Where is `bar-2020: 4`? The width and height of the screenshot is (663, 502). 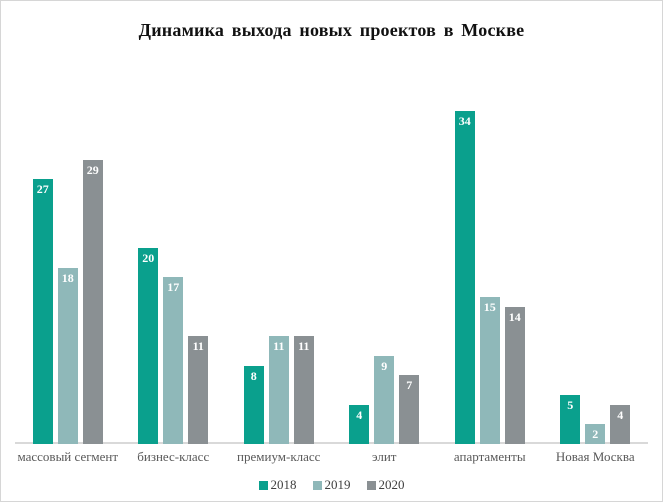 bar-2020: 4 is located at coordinates (620, 424).